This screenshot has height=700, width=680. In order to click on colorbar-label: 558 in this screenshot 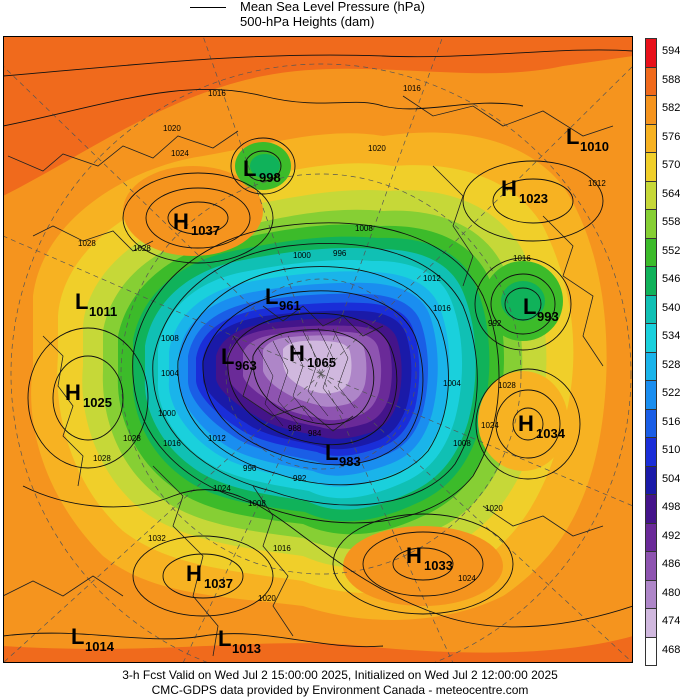, I will do `click(671, 222)`.